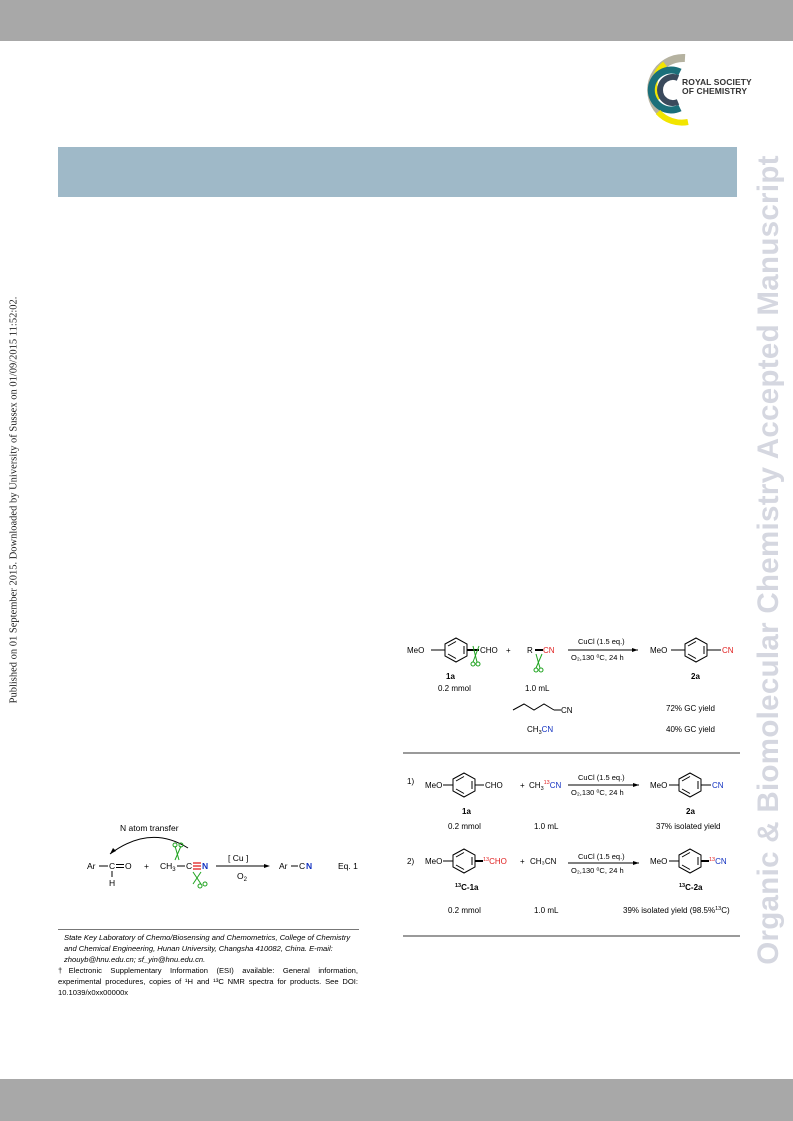 The width and height of the screenshot is (793, 1121). Describe the element at coordinates (546, 910) in the screenshot. I see `entry2-amount-reagent: 1.0 mL` at that location.